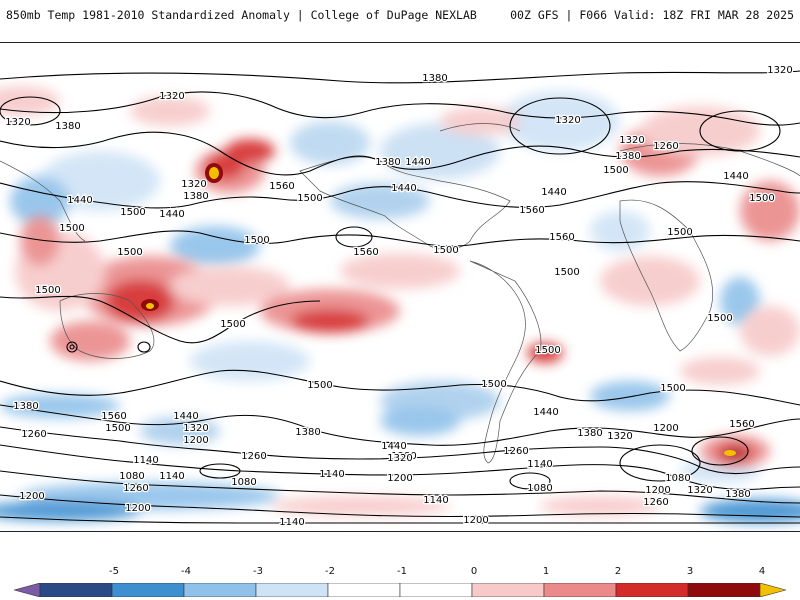 The image size is (800, 600). What do you see at coordinates (186, 571) in the screenshot?
I see `colorbar-tick-label: -4` at bounding box center [186, 571].